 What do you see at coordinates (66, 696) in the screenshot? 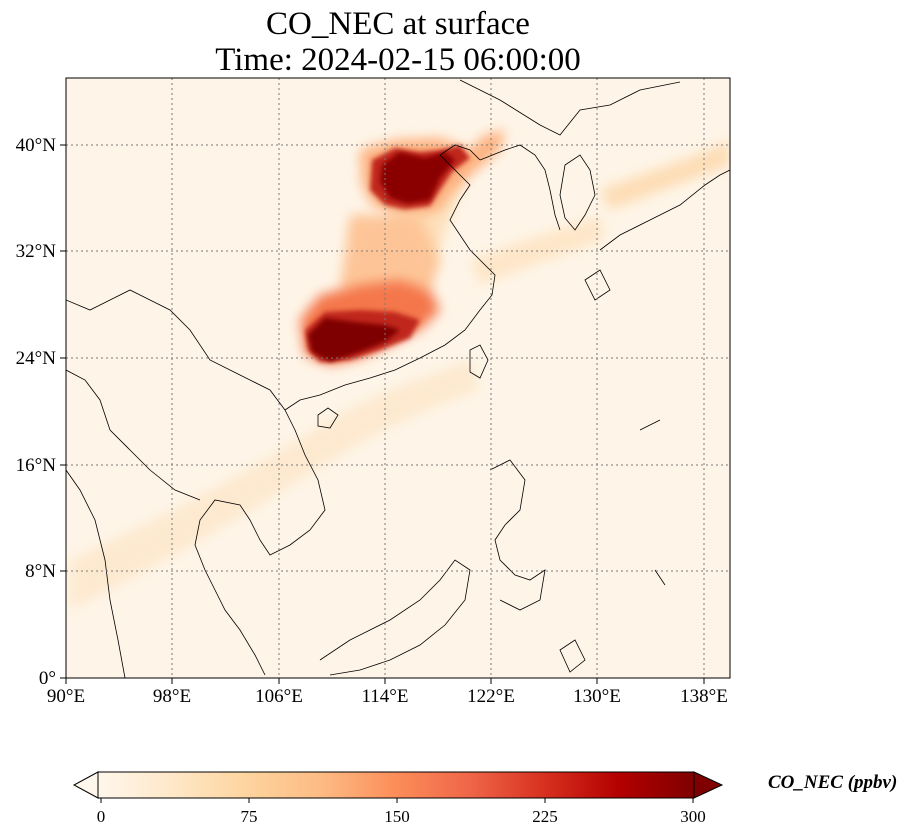
I see `lon-tick-label: 90°E` at bounding box center [66, 696].